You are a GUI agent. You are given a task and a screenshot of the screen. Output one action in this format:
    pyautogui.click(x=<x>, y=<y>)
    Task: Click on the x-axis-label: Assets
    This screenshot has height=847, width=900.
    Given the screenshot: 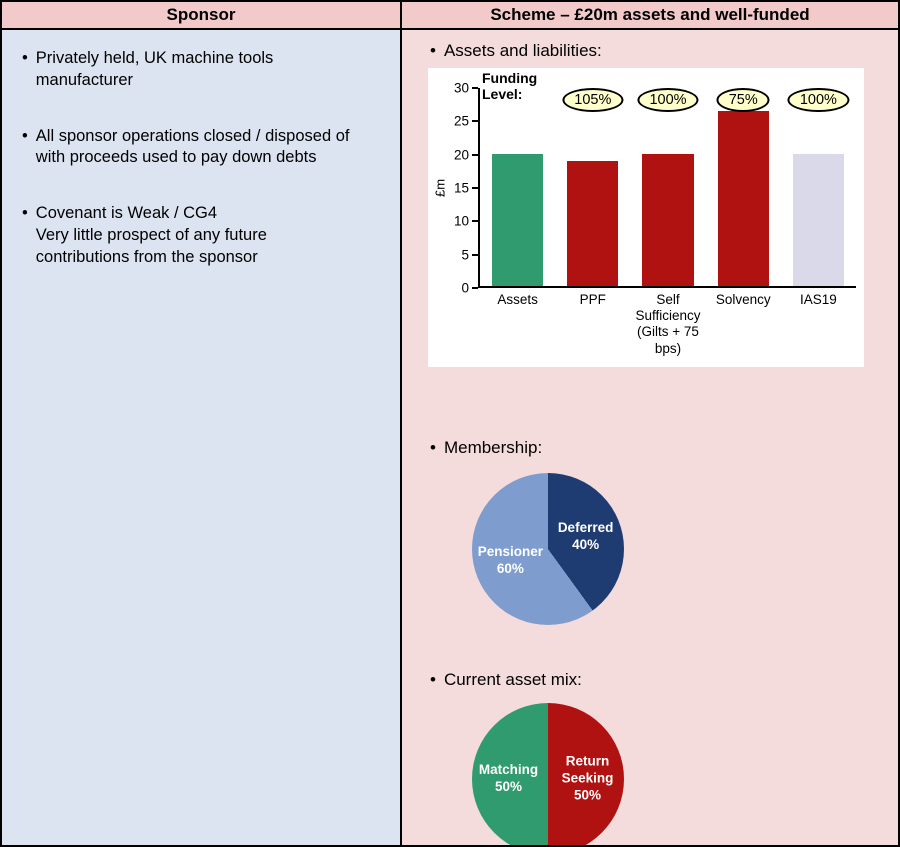 What is the action you would take?
    pyautogui.click(x=517, y=300)
    